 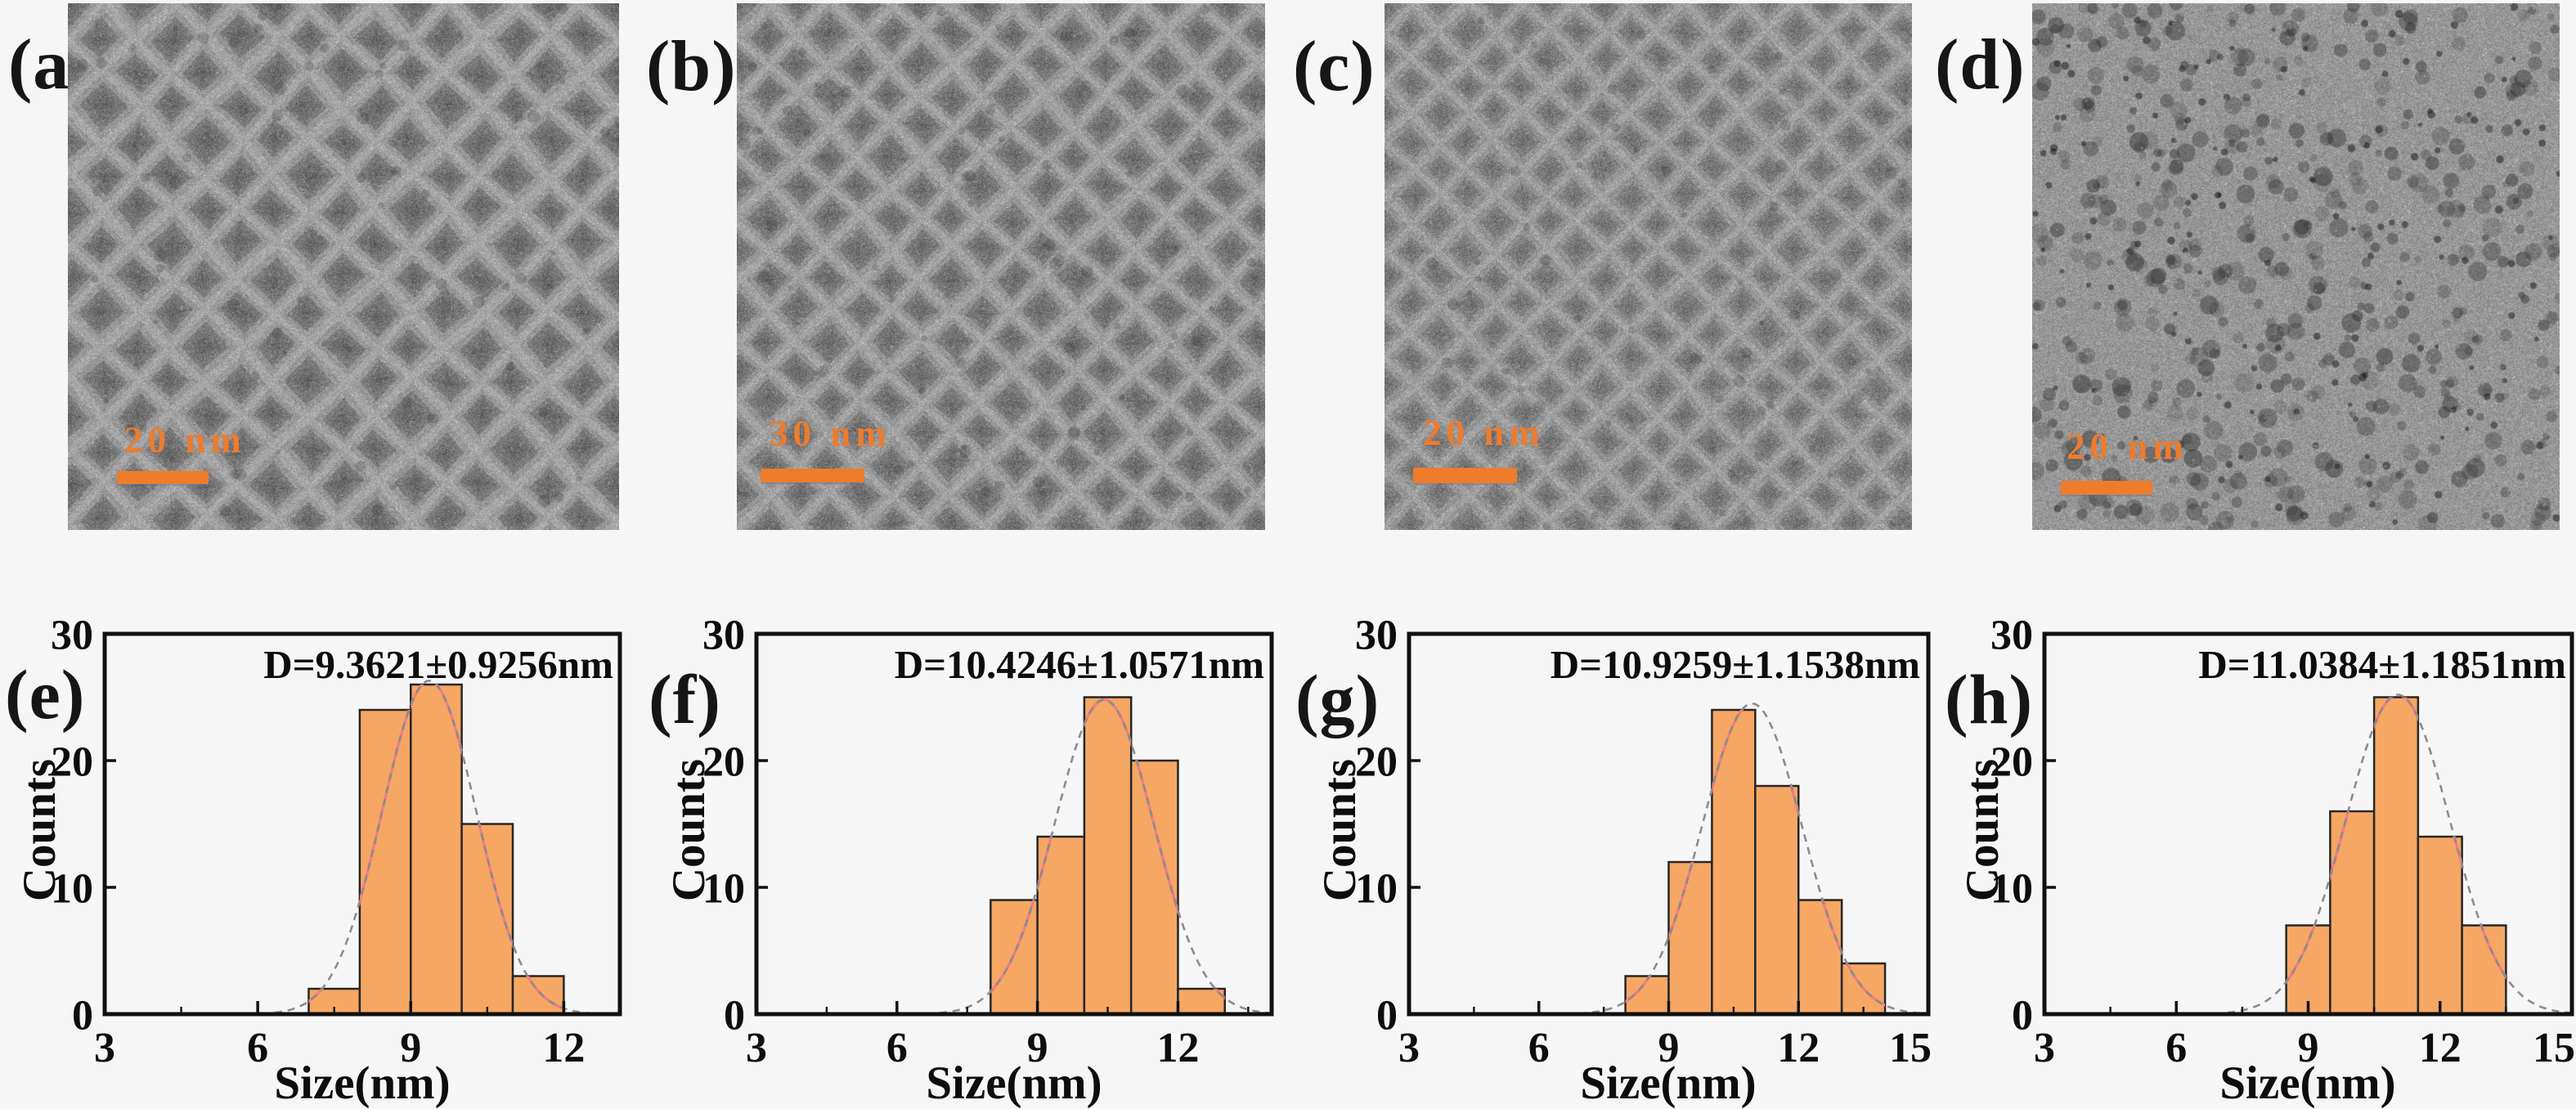 I want to click on xlabel-f: Size(nm), so click(x=1014, y=1083).